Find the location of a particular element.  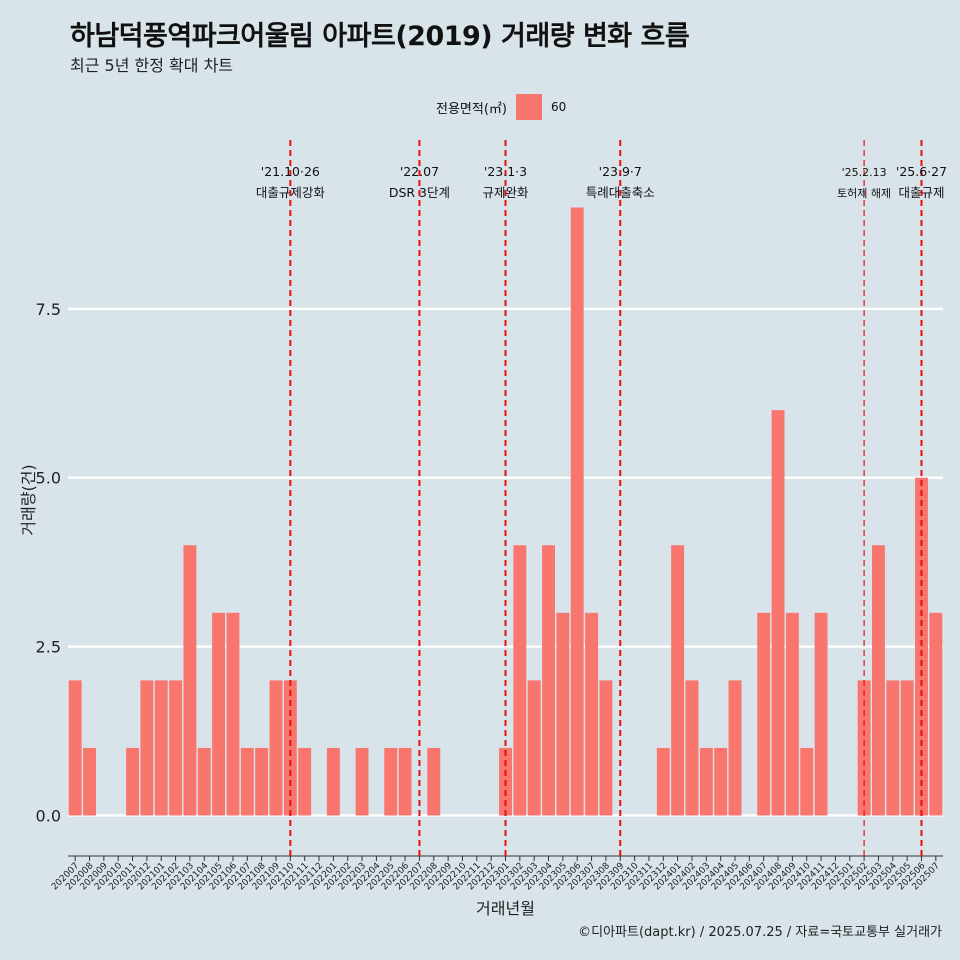

annotation-label: DSR 3단계 is located at coordinates (419, 192).